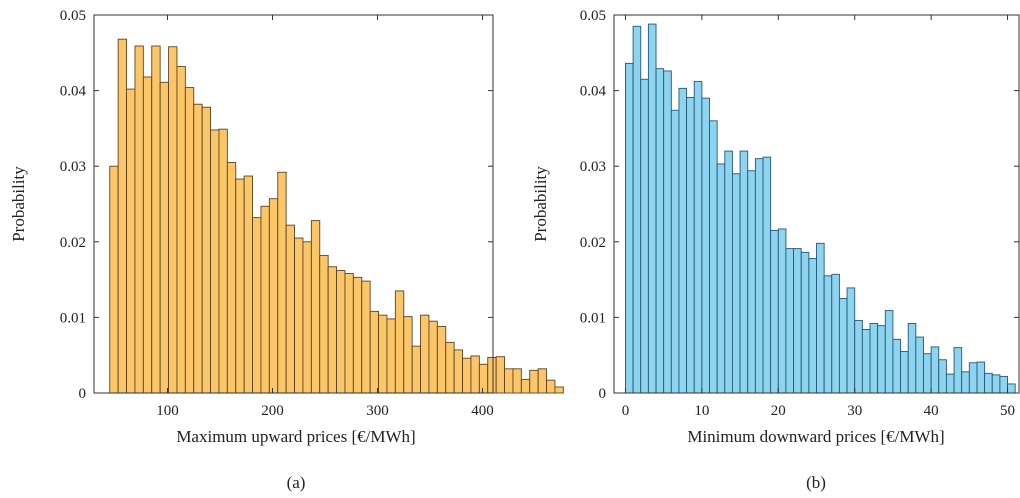 The width and height of the screenshot is (1020, 498). What do you see at coordinates (1007, 411) in the screenshot?
I see `x-tick-label: 50` at bounding box center [1007, 411].